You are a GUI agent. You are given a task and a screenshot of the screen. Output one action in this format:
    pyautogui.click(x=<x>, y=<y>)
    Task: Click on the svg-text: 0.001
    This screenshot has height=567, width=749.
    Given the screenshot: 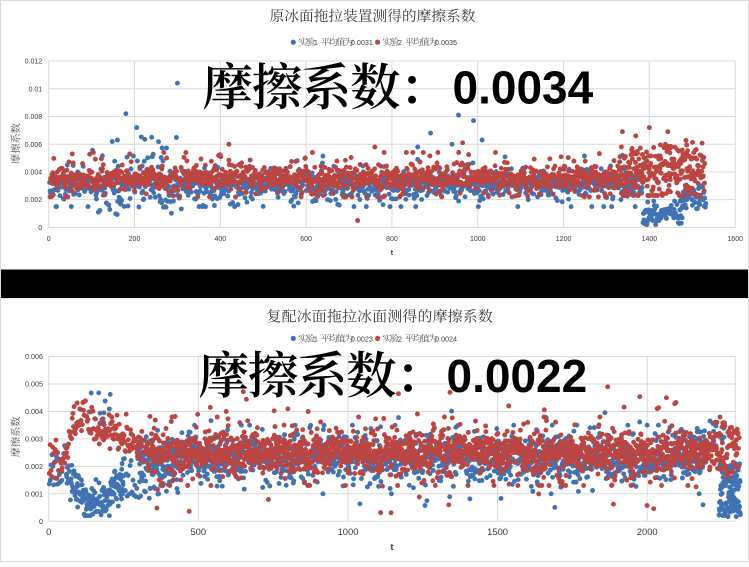 What is the action you would take?
    pyautogui.click(x=34, y=493)
    